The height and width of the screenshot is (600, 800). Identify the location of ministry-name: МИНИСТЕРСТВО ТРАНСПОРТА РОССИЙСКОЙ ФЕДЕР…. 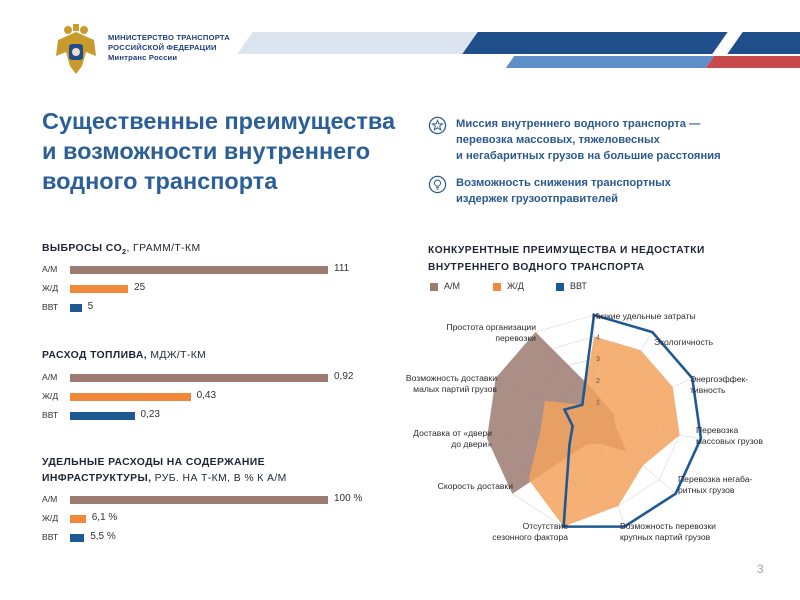
(169, 48).